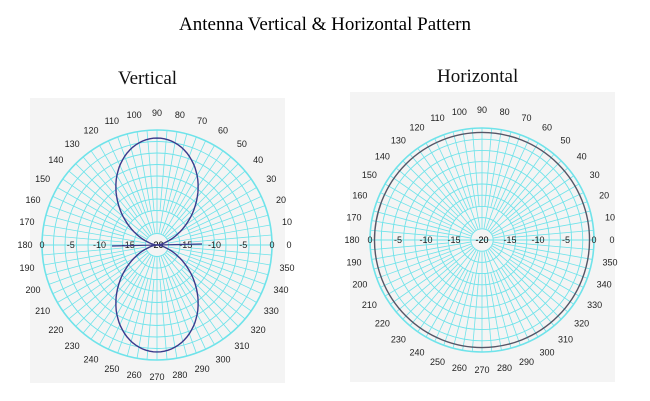 This screenshot has height=401, width=650. I want to click on radial-tick-label: -20, so click(481, 240).